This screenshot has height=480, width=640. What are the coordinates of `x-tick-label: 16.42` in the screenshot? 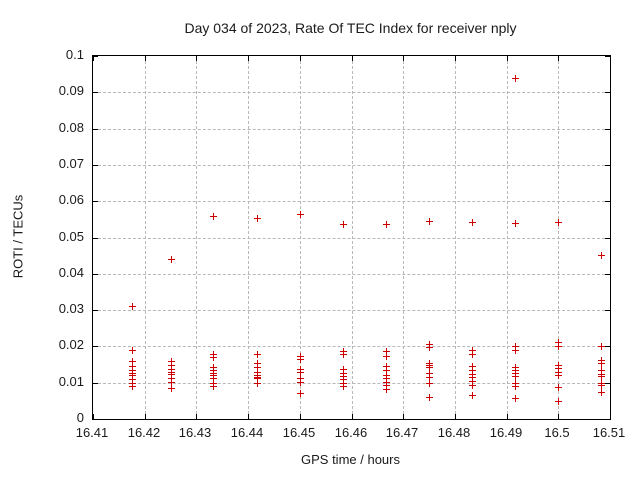 It's located at (144, 432).